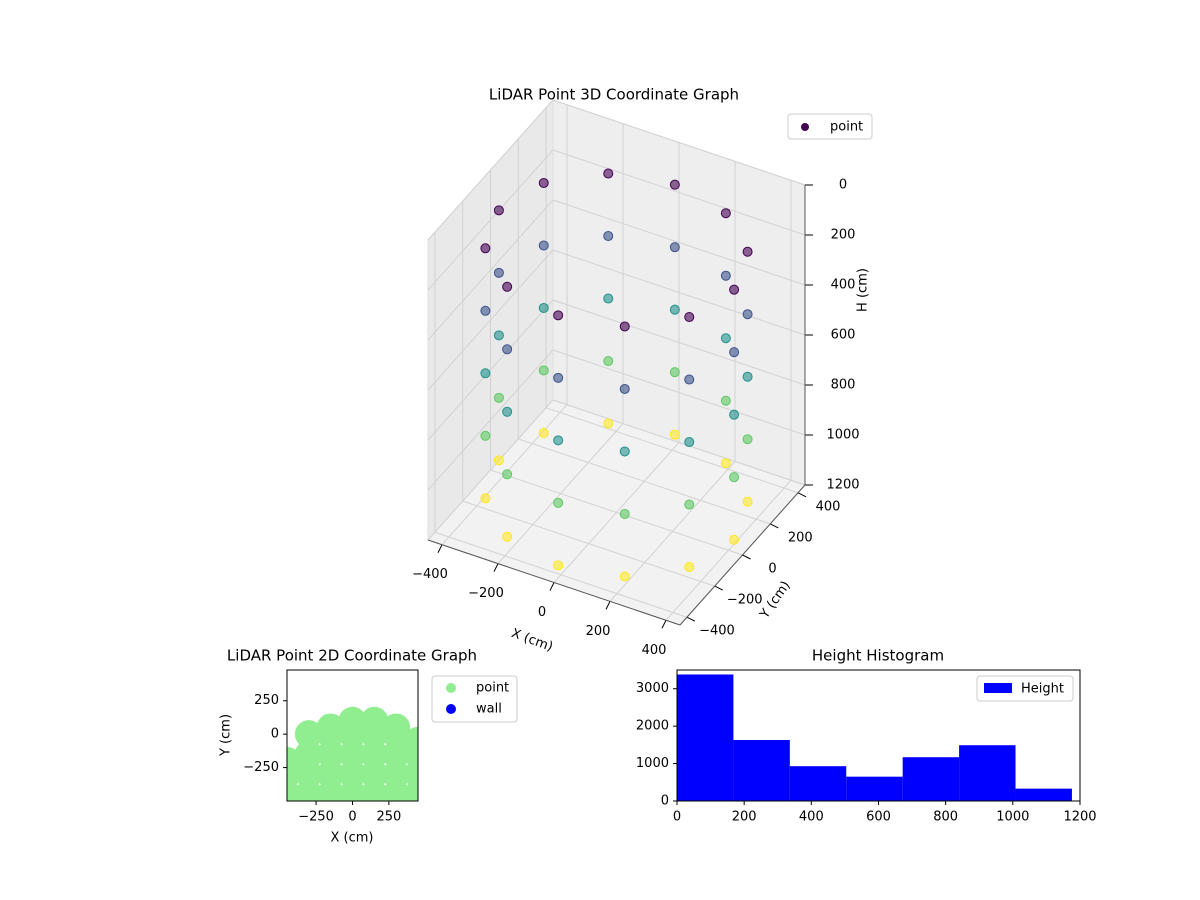 This screenshot has width=1200, height=900. I want to click on plot-area, so click(352, 753).